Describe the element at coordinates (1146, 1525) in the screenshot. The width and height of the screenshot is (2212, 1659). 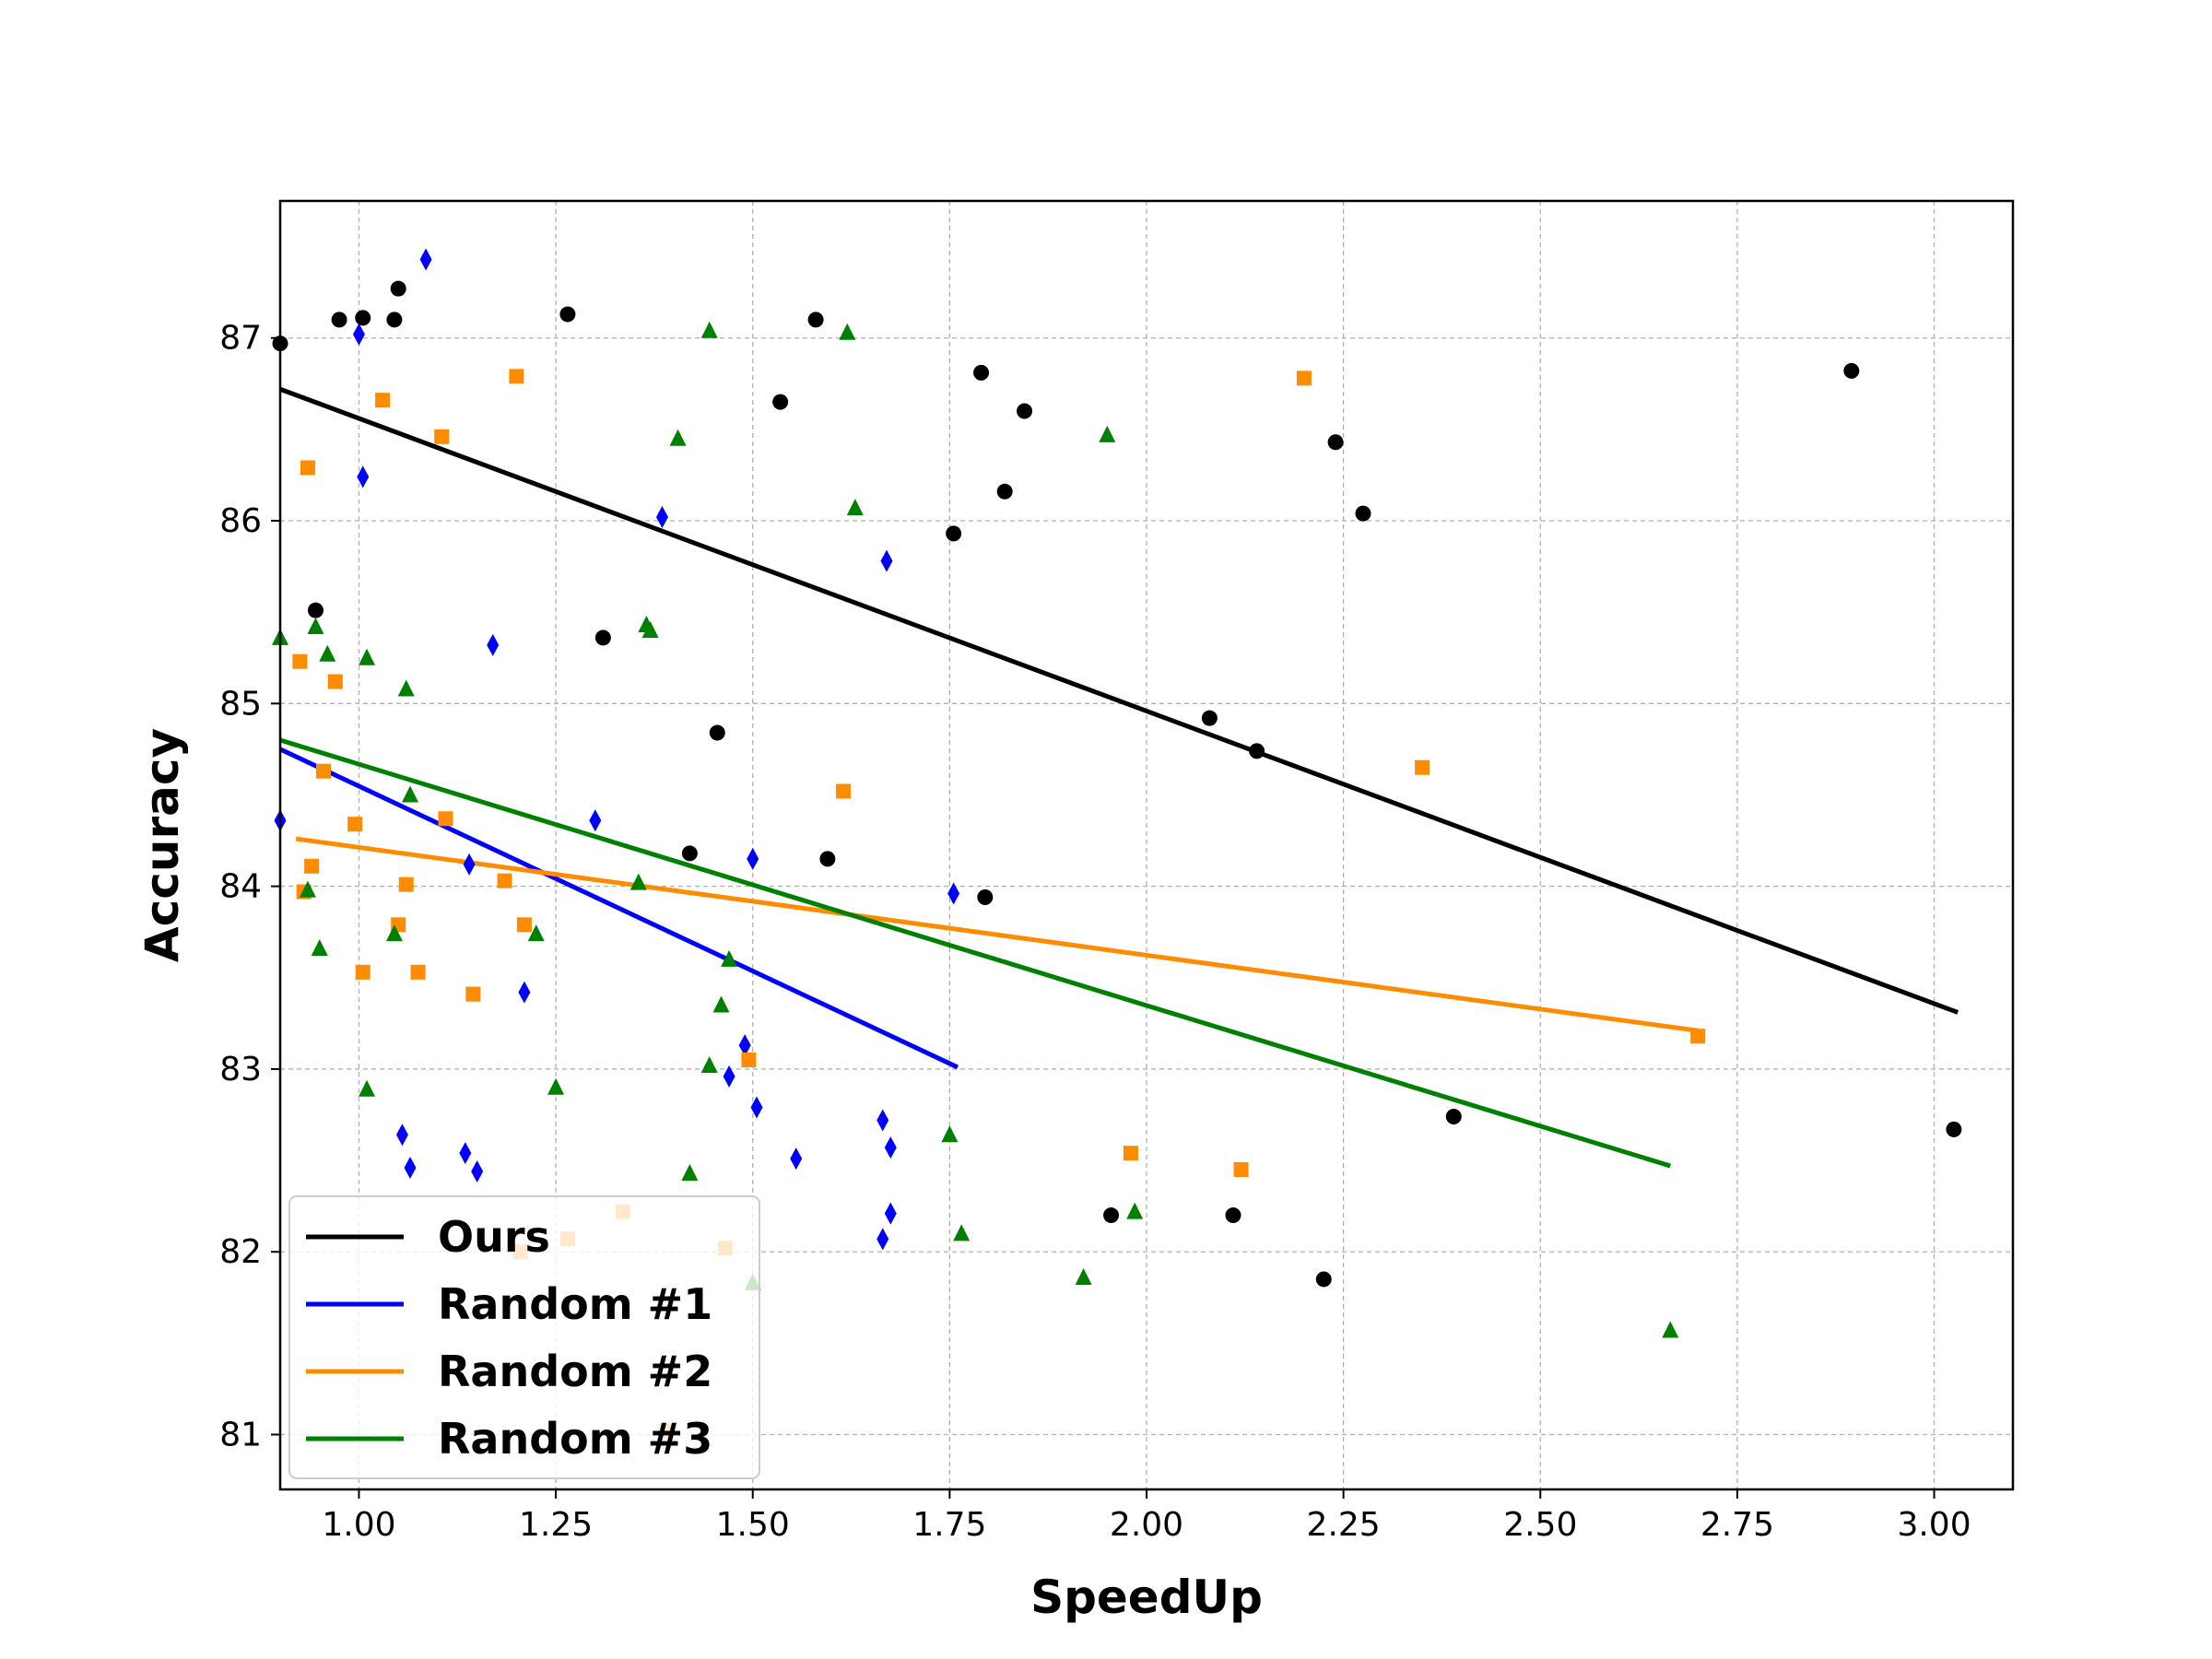
I see `x-tick-label: 2.00` at that location.